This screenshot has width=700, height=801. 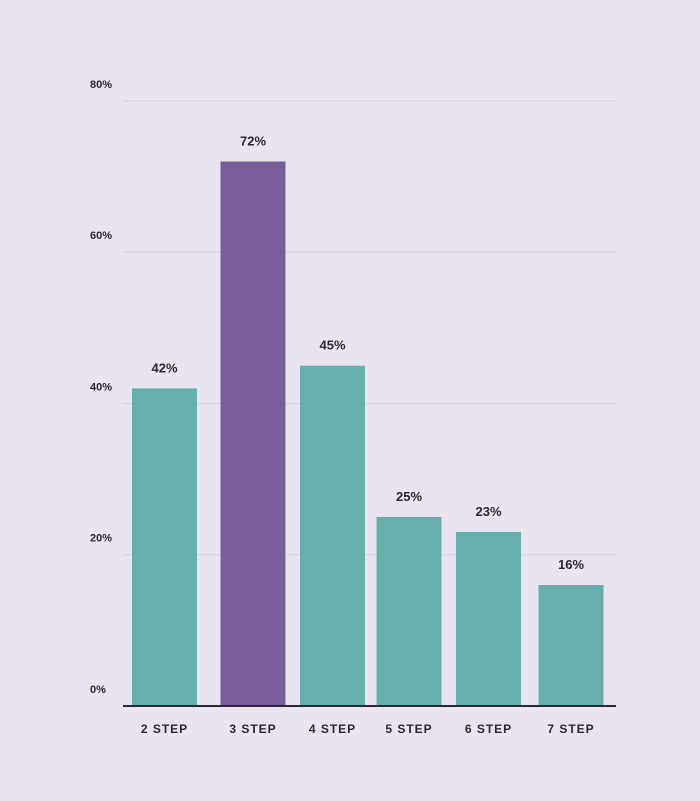 I want to click on x-tick-label: 6 STEP, so click(x=488, y=729).